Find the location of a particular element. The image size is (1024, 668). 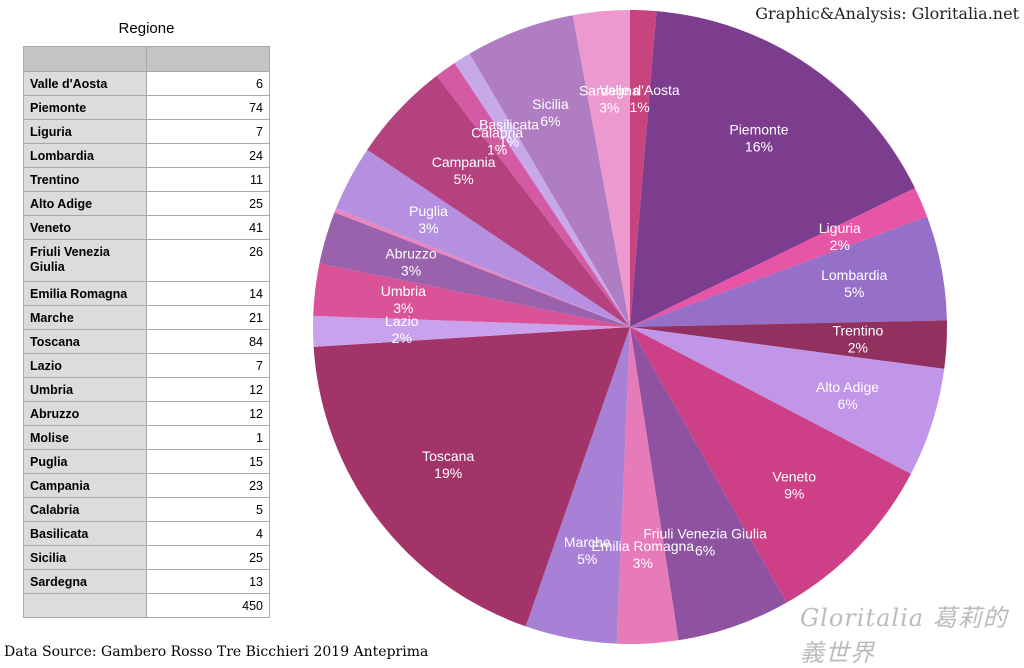

table-row: Umbria 12 is located at coordinates (146, 389).